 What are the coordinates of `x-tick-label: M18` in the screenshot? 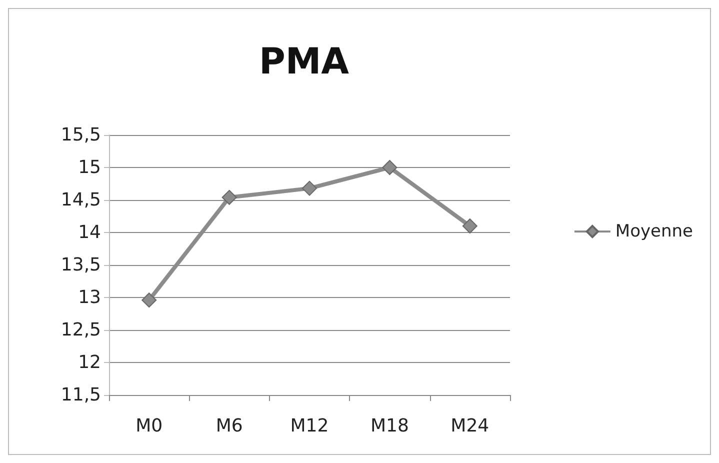 It's located at (389, 426).